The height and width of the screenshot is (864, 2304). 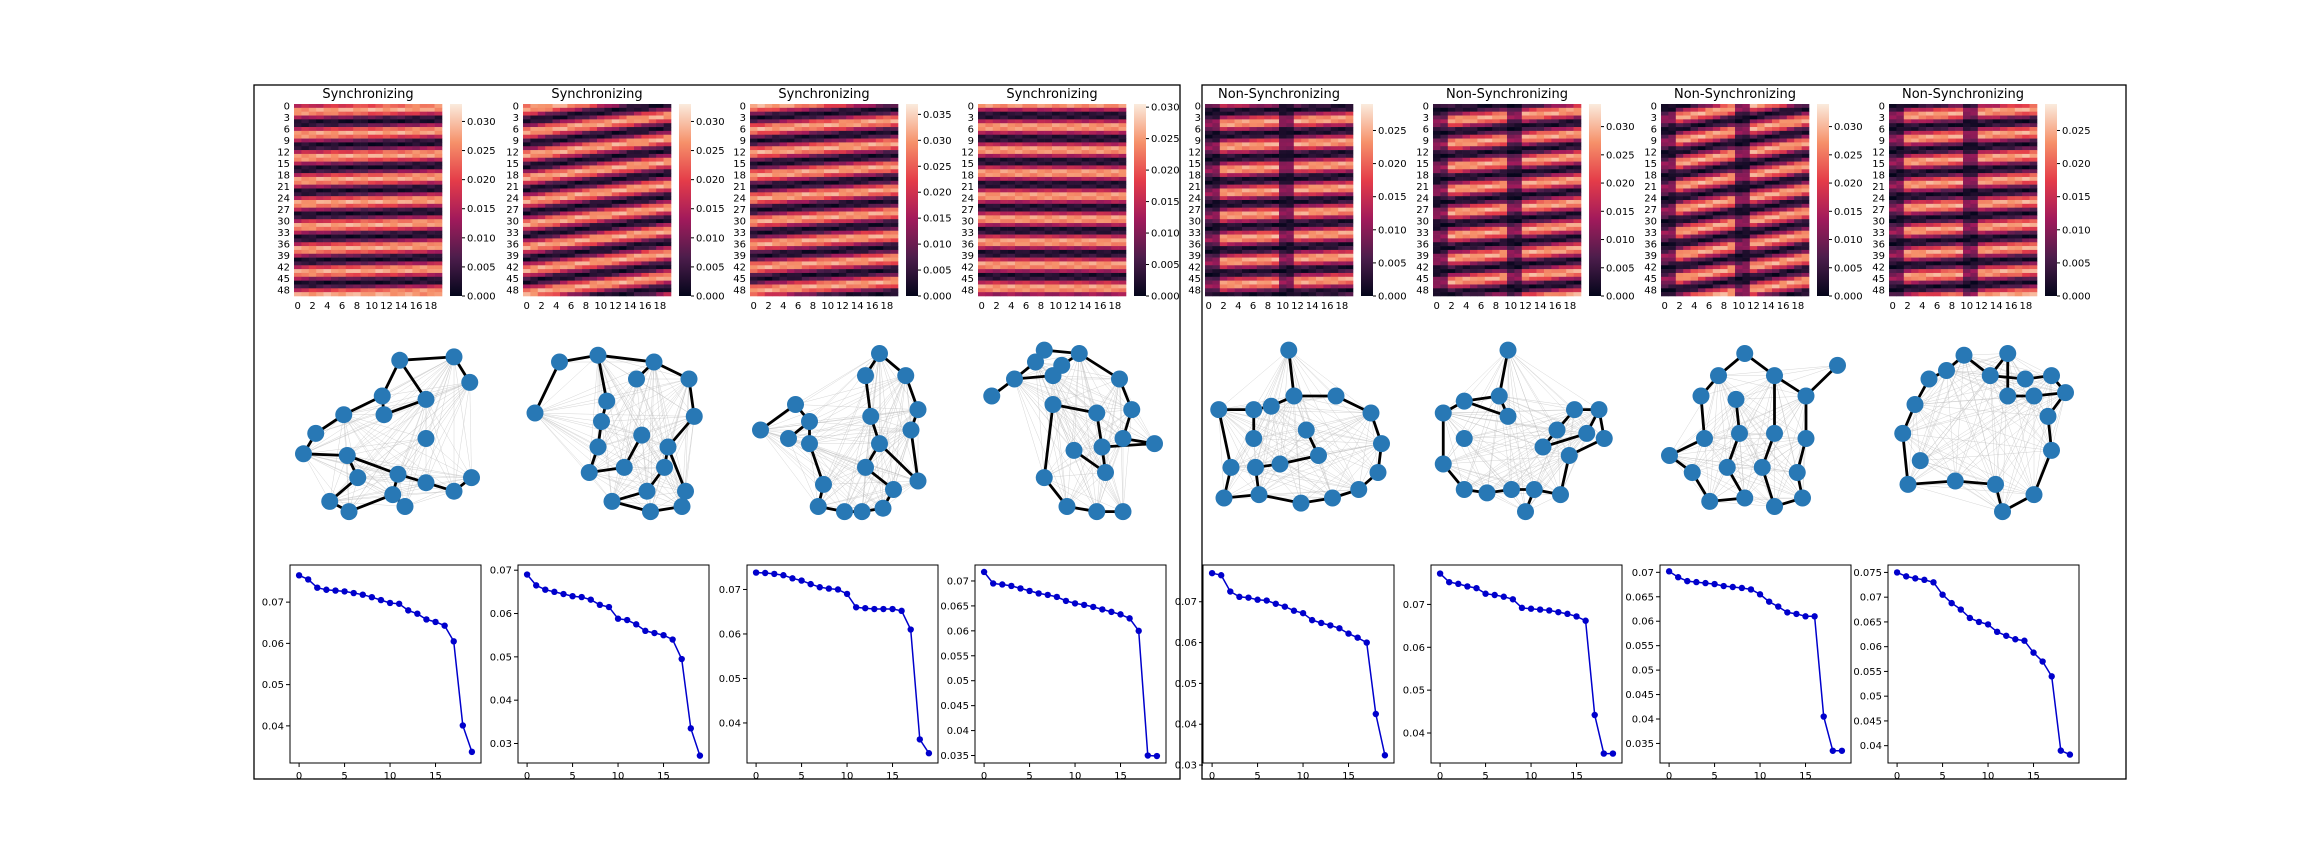 What do you see at coordinates (512, 176) in the screenshot?
I see `heatmap-ytick: 18` at bounding box center [512, 176].